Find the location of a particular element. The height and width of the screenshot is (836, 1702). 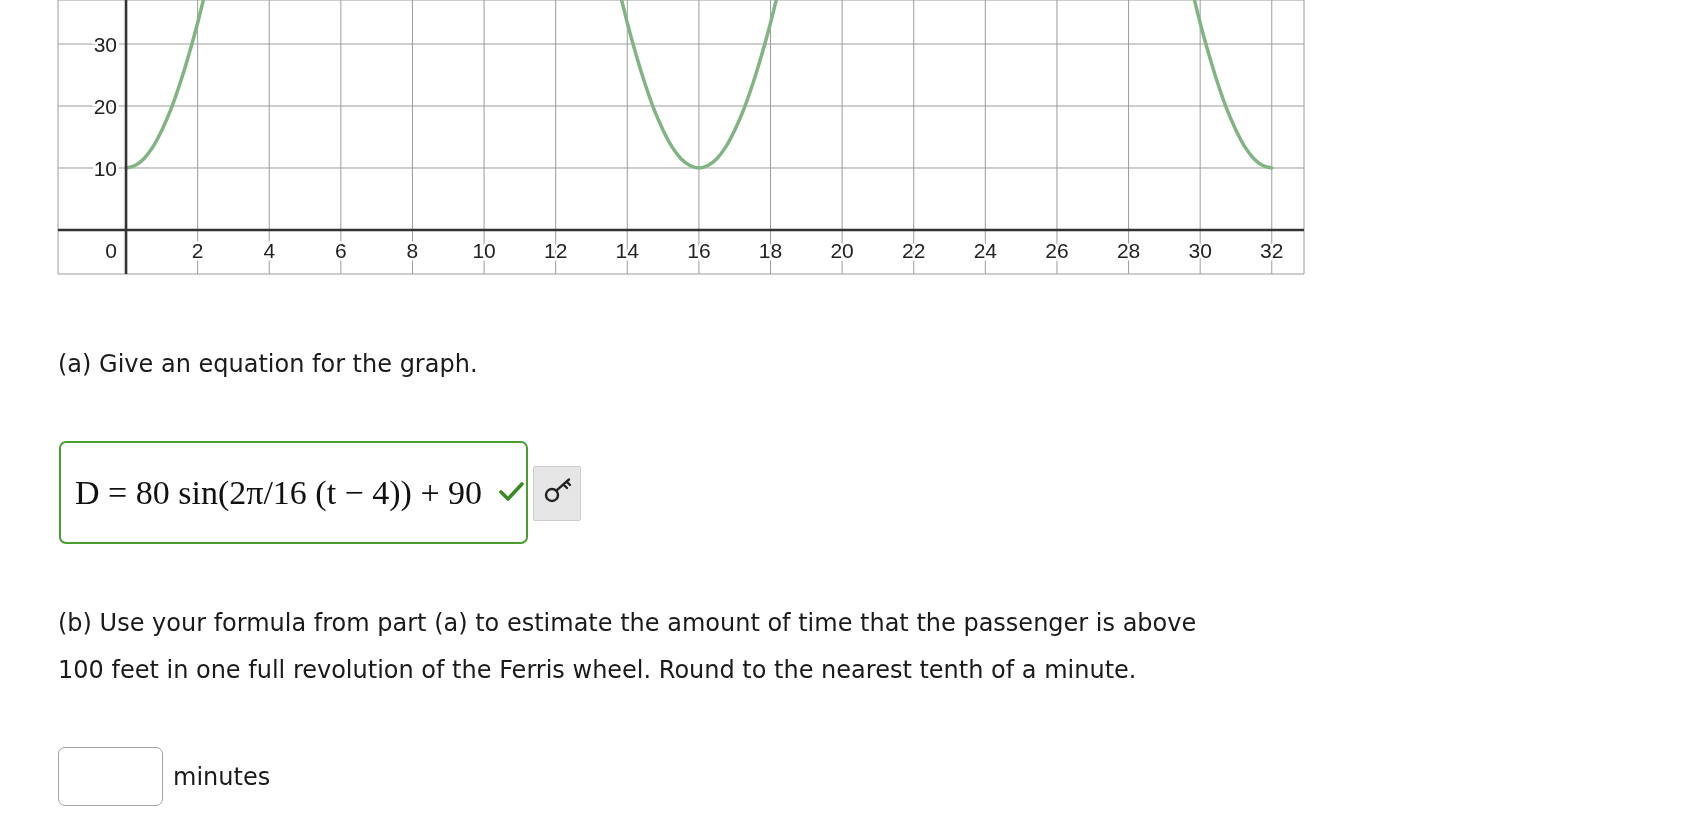

x-tick-label: 32 is located at coordinates (1272, 250).